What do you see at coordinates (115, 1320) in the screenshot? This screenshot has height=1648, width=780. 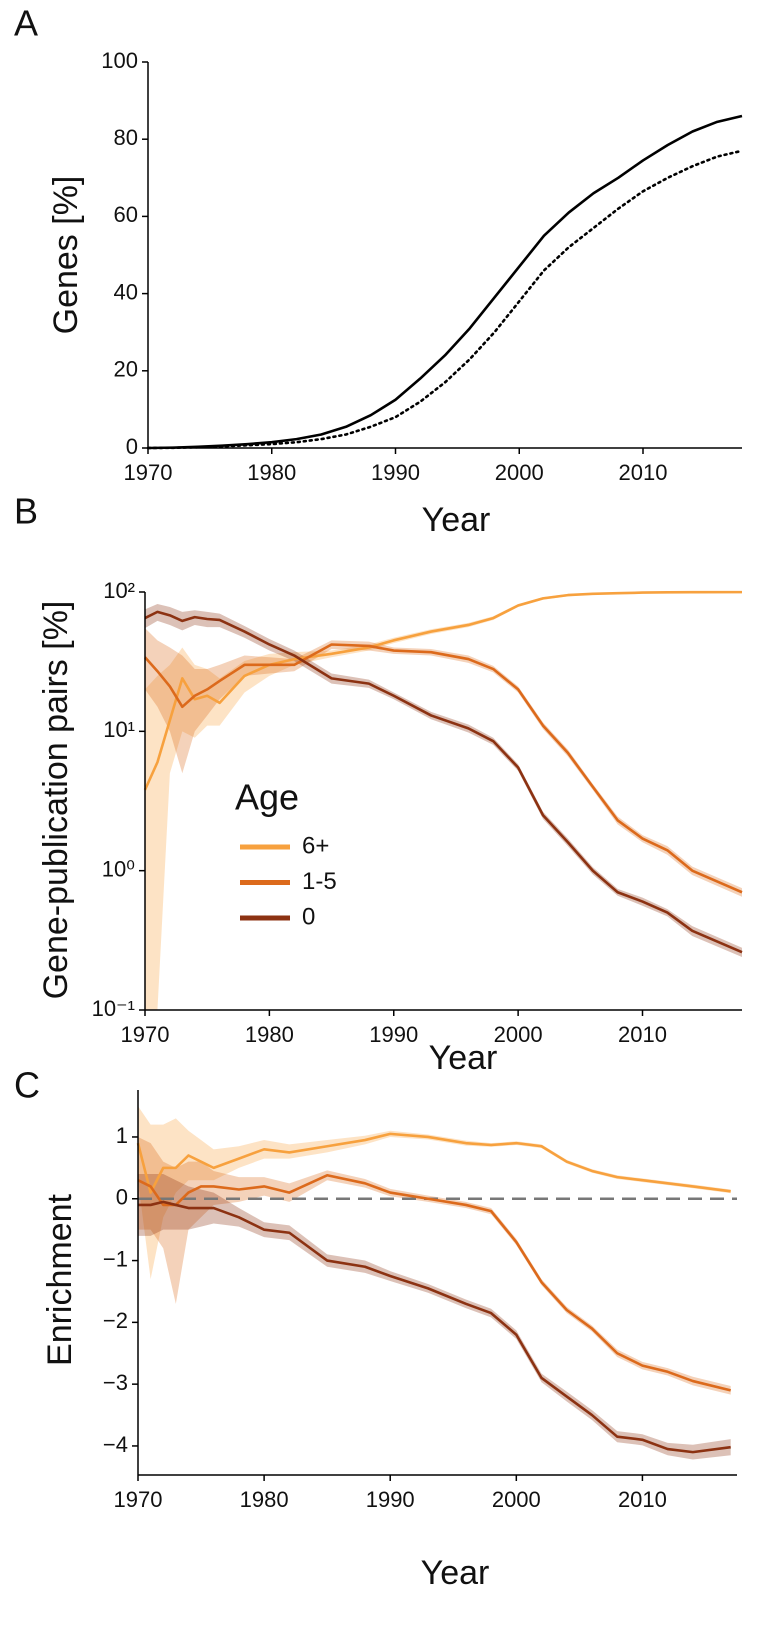 I see `y-tick-label: −2` at bounding box center [115, 1320].